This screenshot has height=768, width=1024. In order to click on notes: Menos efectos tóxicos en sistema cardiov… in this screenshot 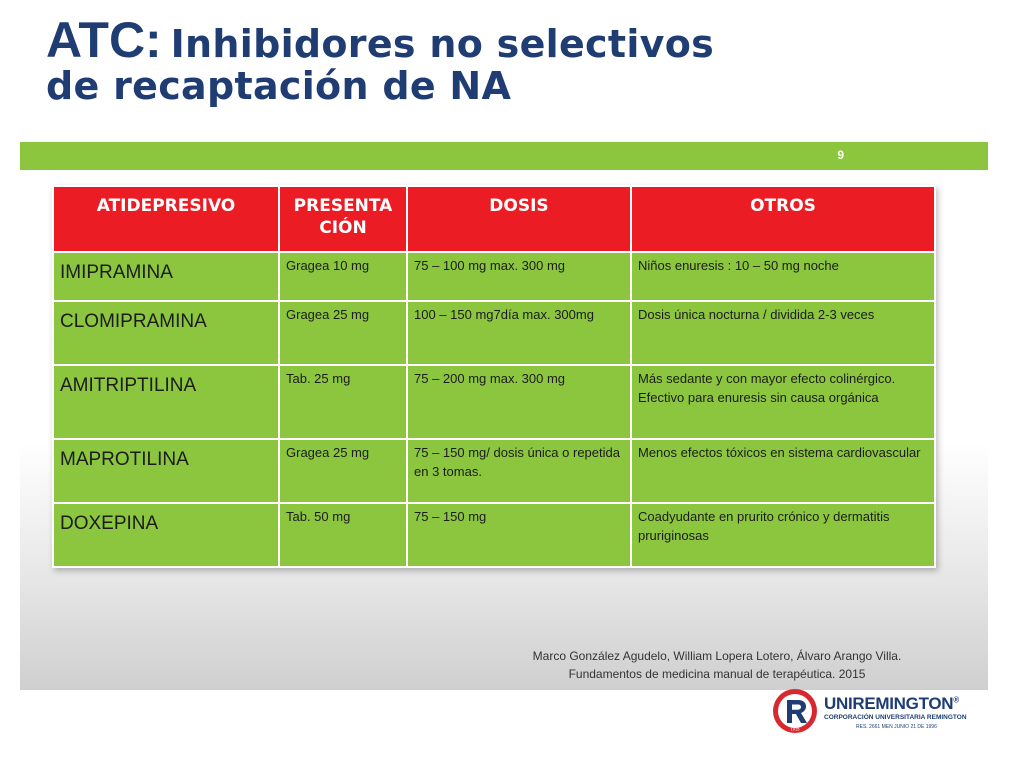, I will do `click(783, 471)`.